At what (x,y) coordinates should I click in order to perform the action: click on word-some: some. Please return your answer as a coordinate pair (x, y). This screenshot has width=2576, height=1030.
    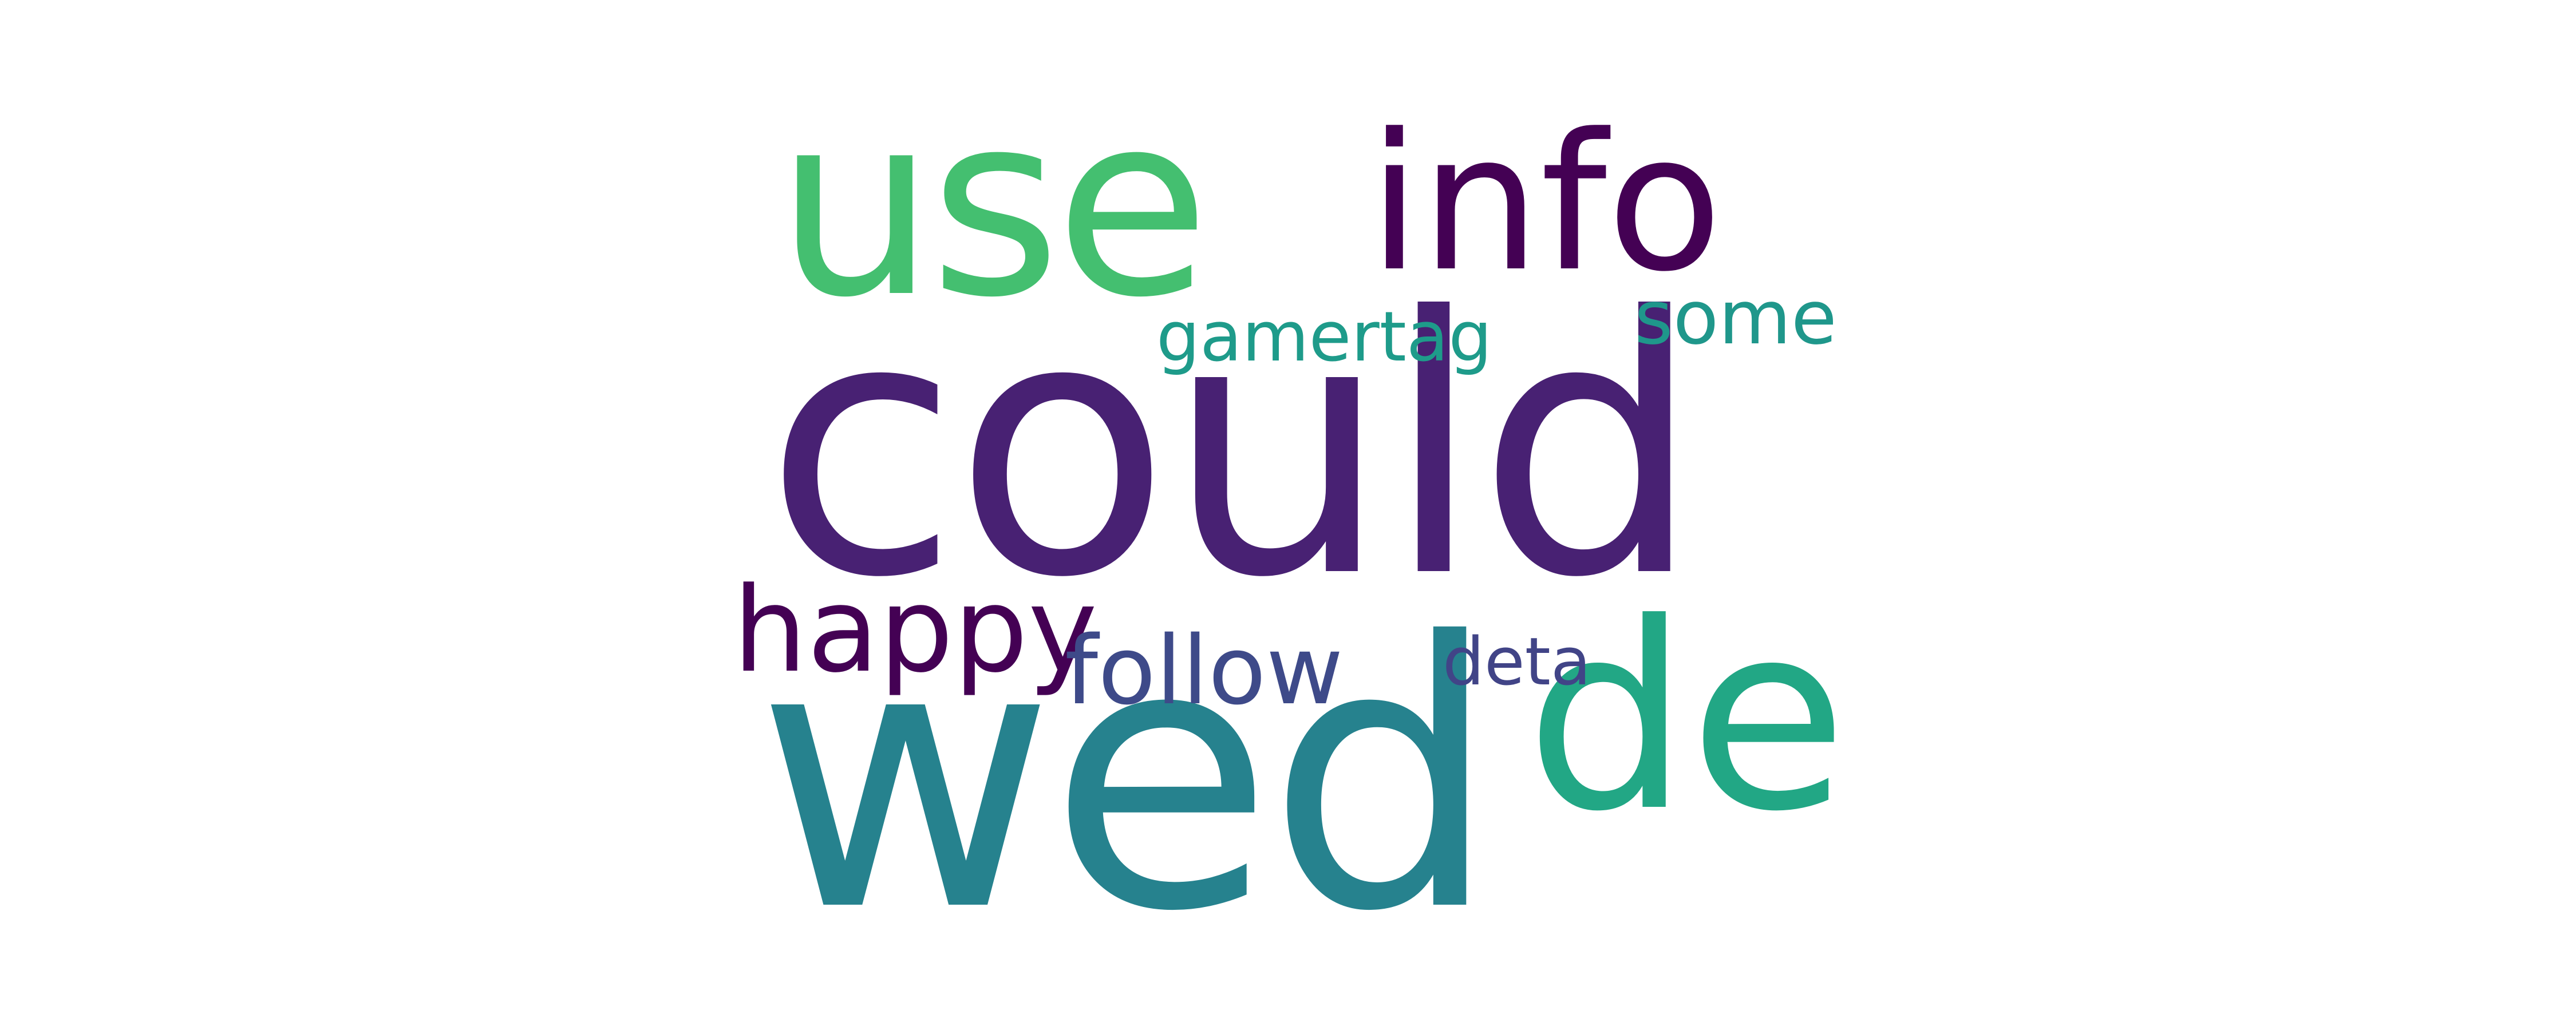
    Looking at the image, I should click on (1735, 317).